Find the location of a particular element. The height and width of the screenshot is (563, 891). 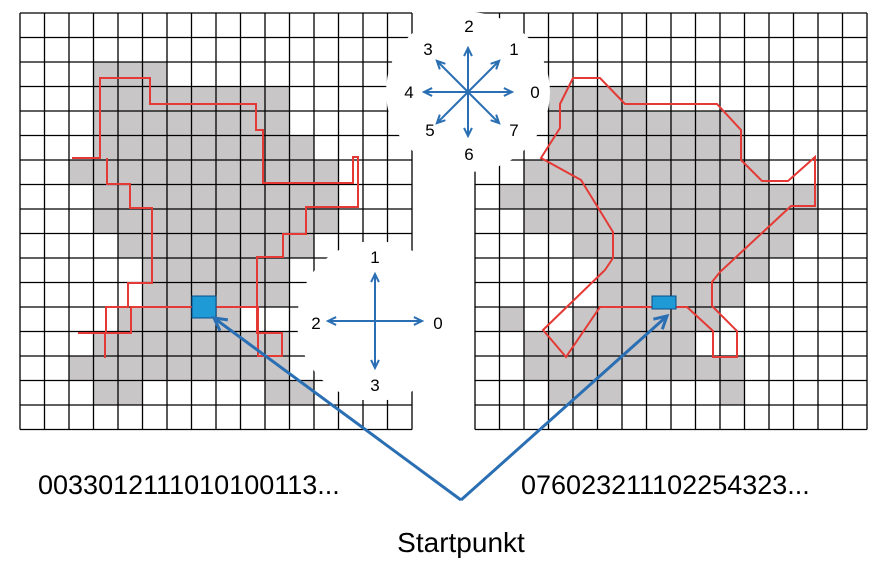

compass-8-label-5: 5 is located at coordinates (429, 130).